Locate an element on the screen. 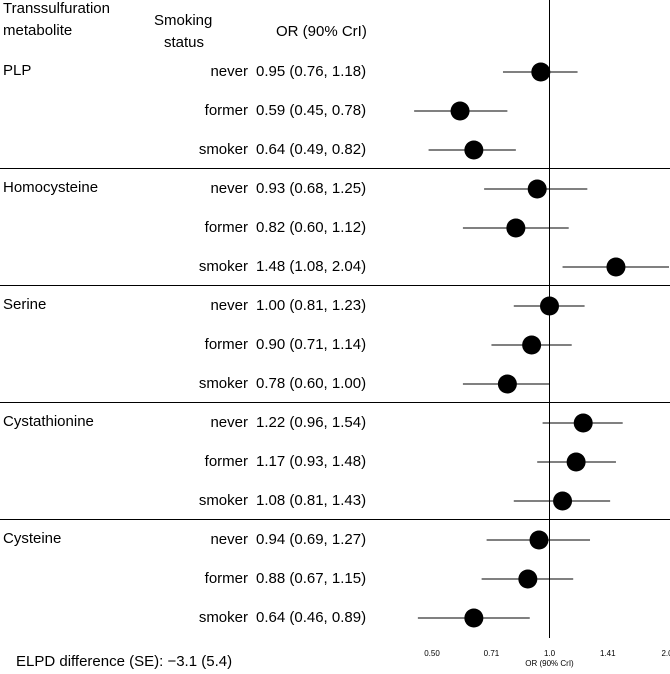  header-status: Smoking status is located at coordinates (183, 32).